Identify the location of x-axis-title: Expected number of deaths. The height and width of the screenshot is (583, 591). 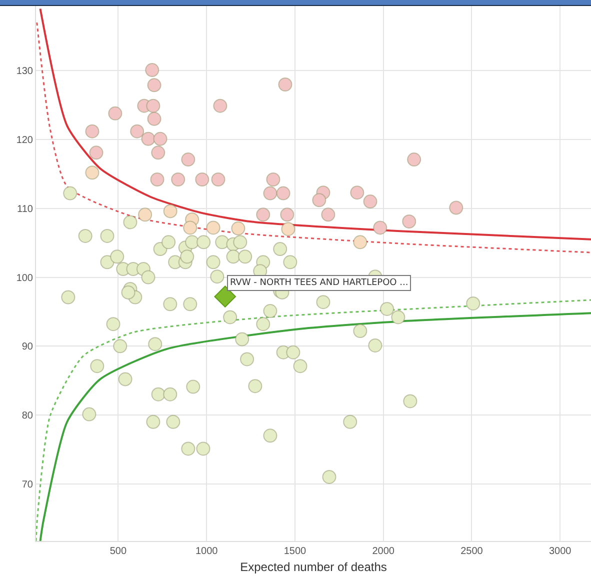
(313, 567).